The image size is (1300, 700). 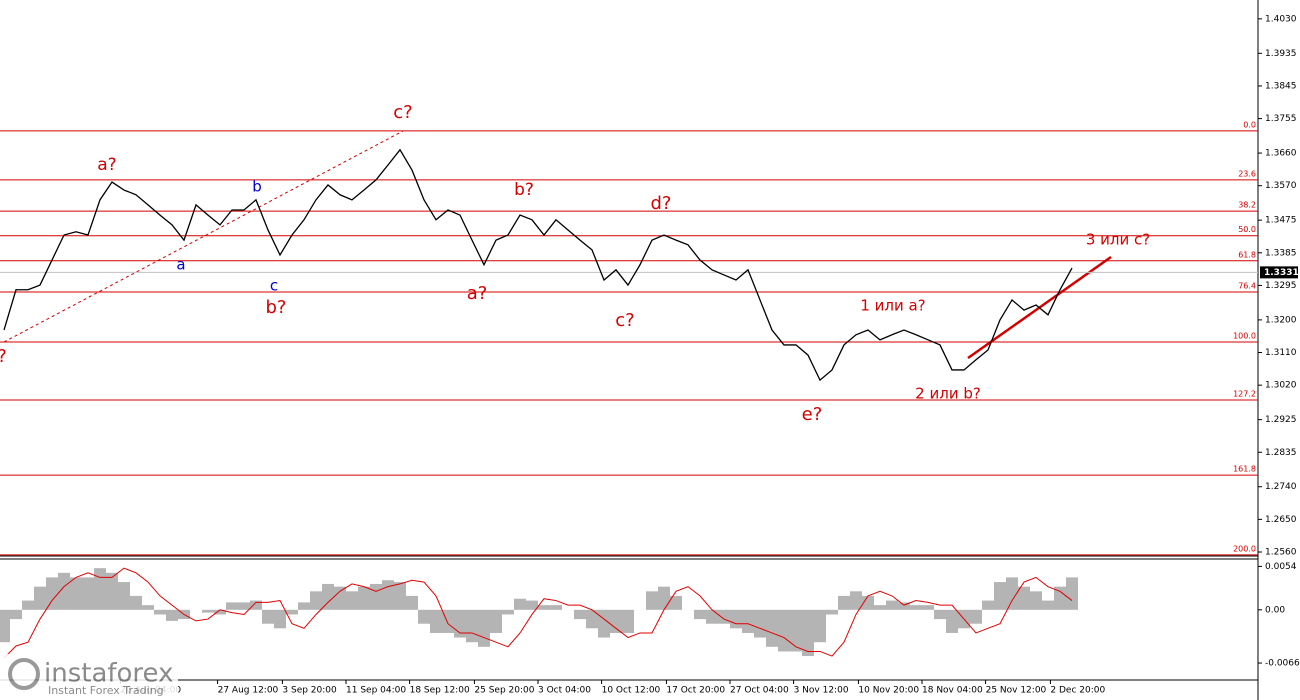 What do you see at coordinates (1281, 353) in the screenshot?
I see `y-tick-label: 1.3110` at bounding box center [1281, 353].